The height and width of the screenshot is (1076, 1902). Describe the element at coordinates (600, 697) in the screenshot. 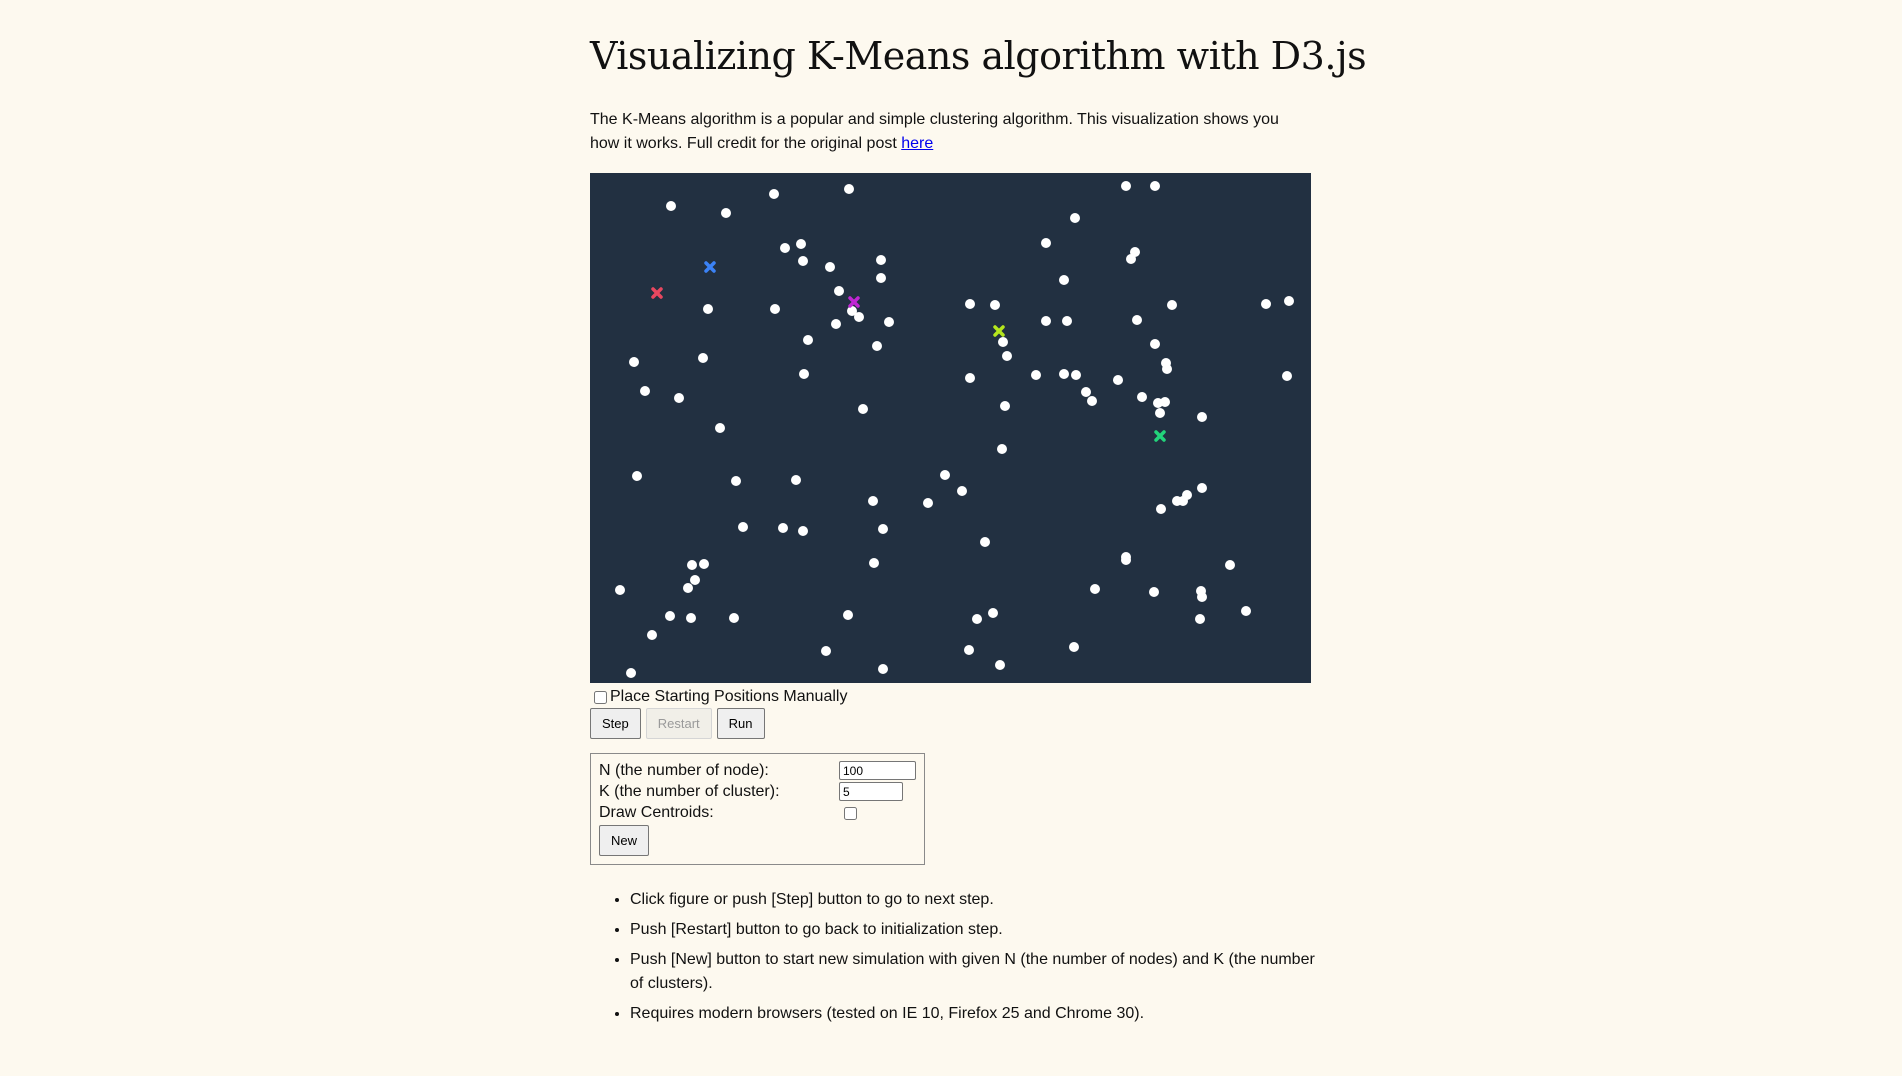

I see `manual-placement-checkbox` at that location.